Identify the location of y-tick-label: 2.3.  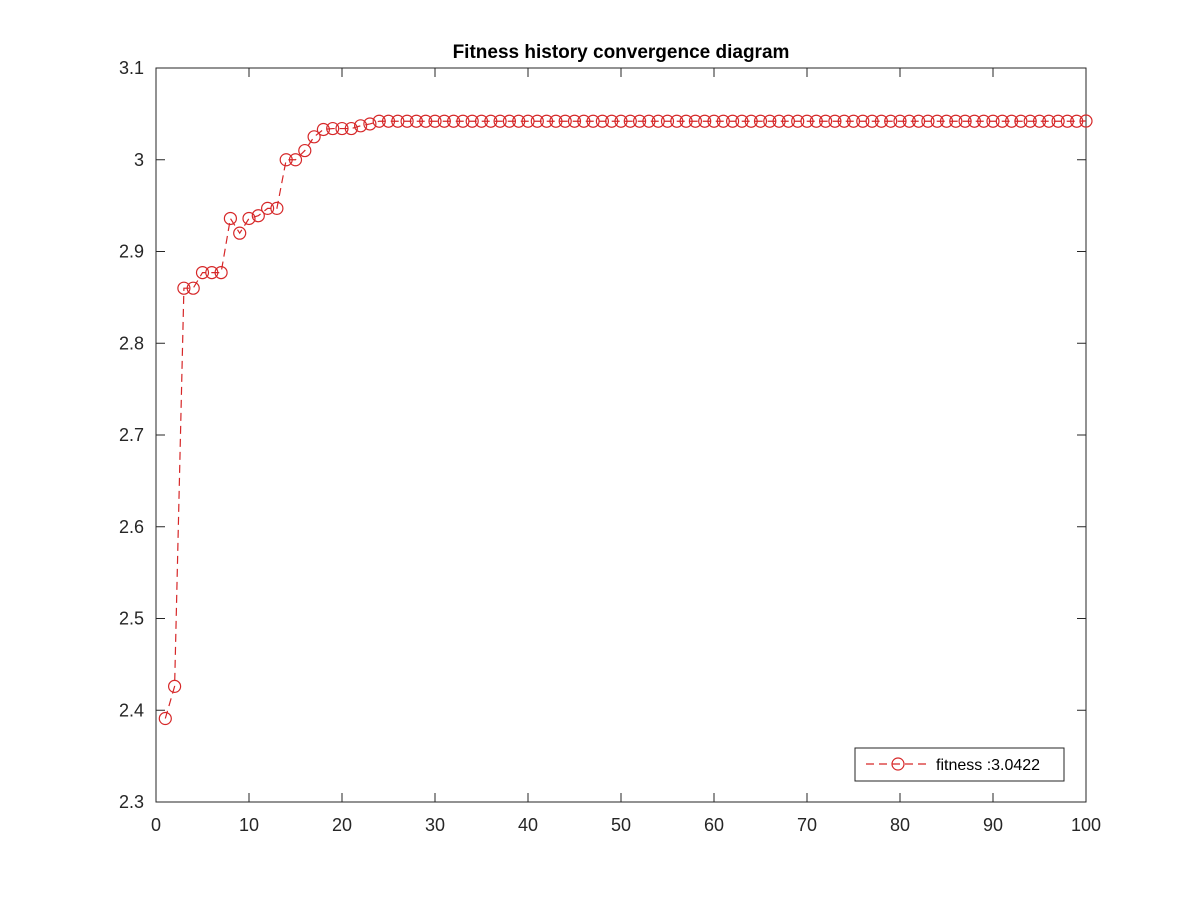
(131, 802).